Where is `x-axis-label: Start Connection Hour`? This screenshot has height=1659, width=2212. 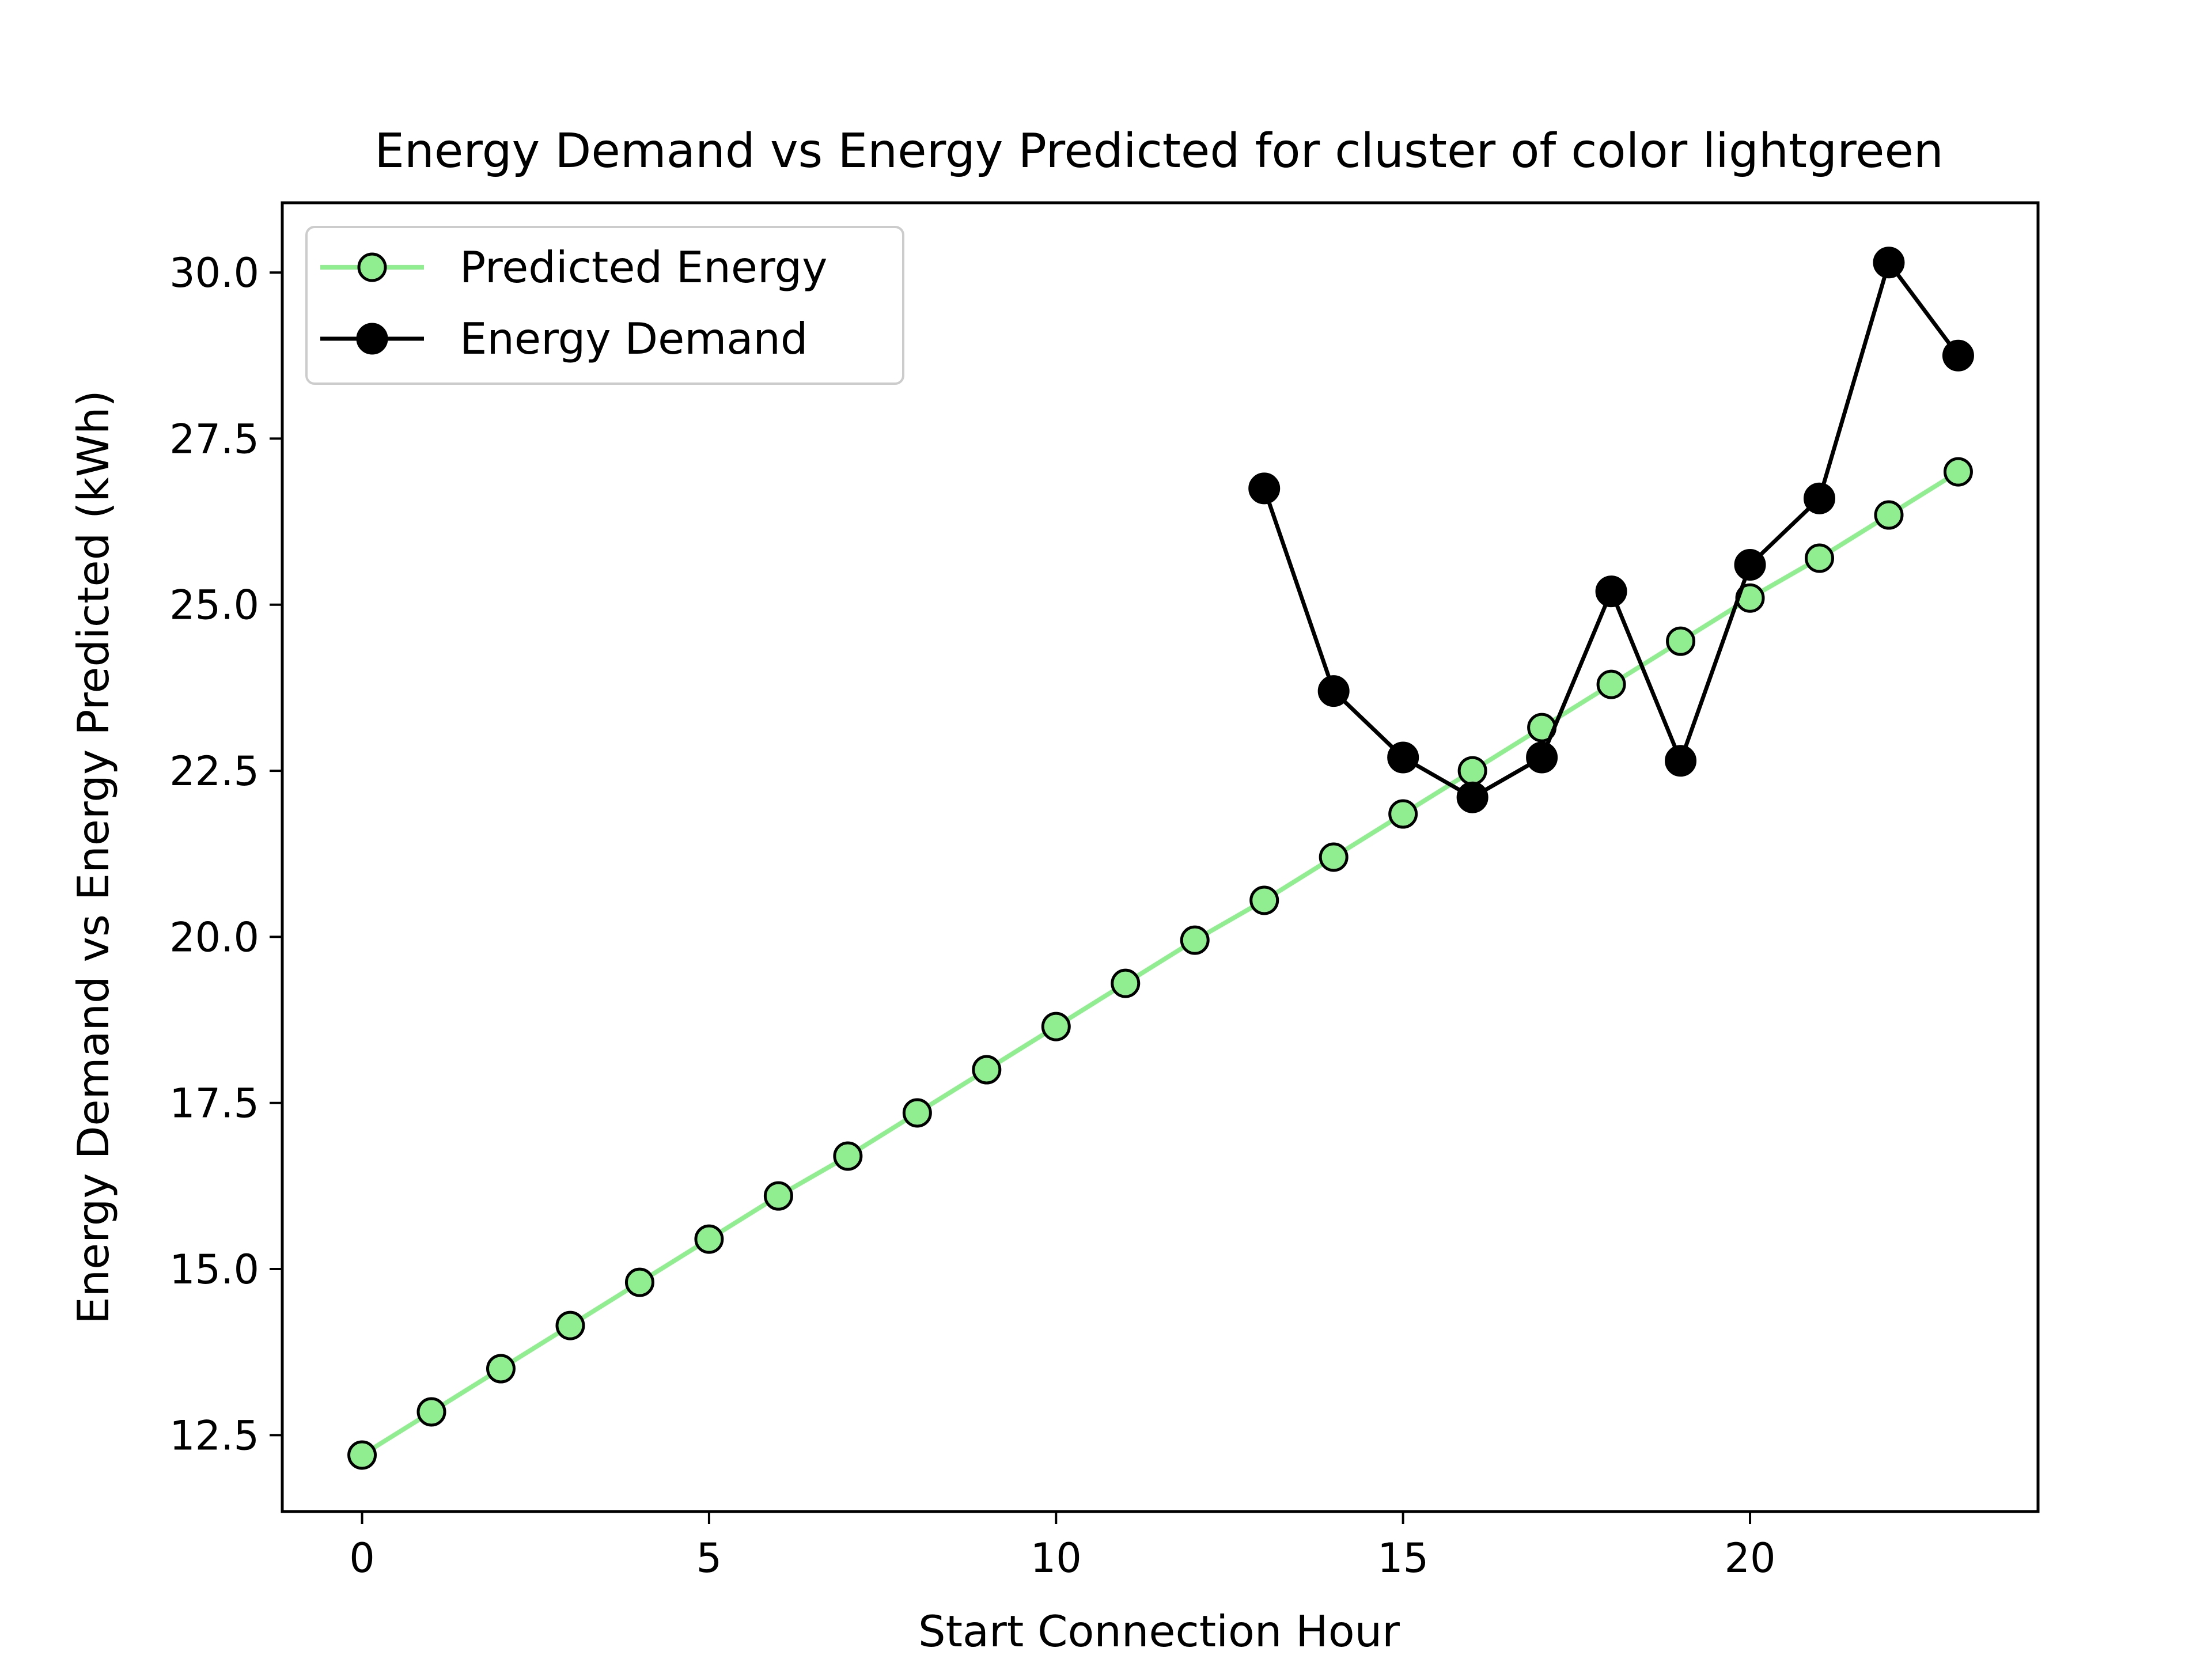 x-axis-label: Start Connection Hour is located at coordinates (1159, 1631).